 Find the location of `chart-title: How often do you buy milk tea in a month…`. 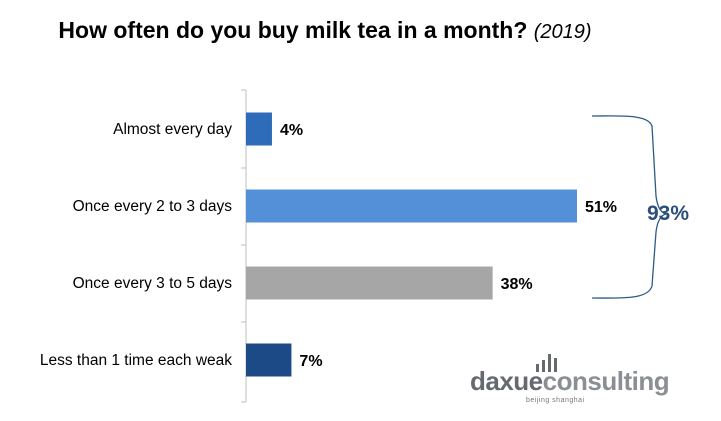

chart-title: How often do you buy milk tea in a month… is located at coordinates (325, 31).